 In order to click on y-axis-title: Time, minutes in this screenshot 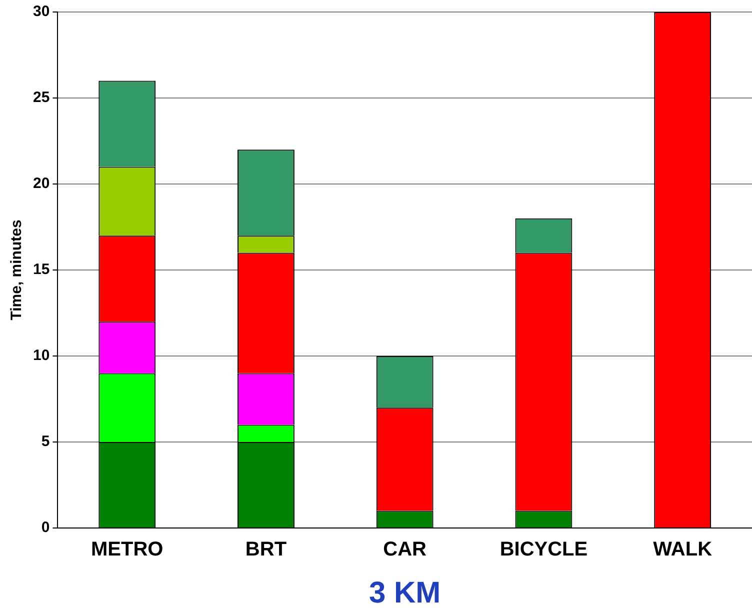, I will do `click(17, 270)`.